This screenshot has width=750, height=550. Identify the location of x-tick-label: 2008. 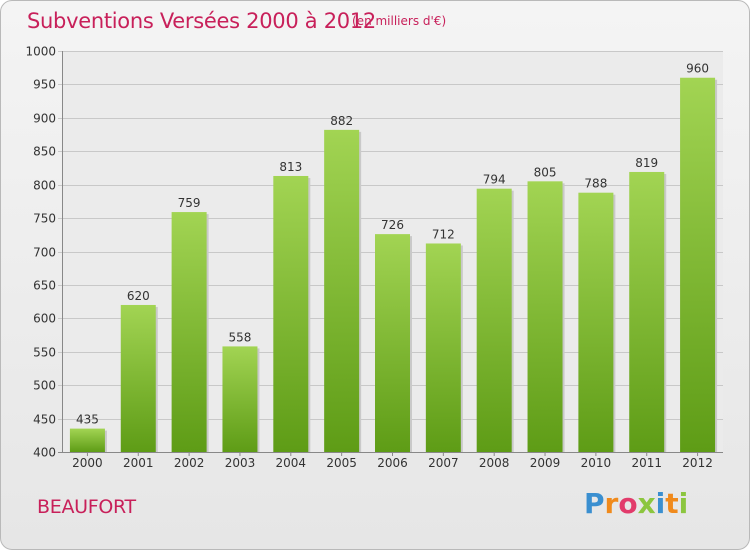
(494, 463).